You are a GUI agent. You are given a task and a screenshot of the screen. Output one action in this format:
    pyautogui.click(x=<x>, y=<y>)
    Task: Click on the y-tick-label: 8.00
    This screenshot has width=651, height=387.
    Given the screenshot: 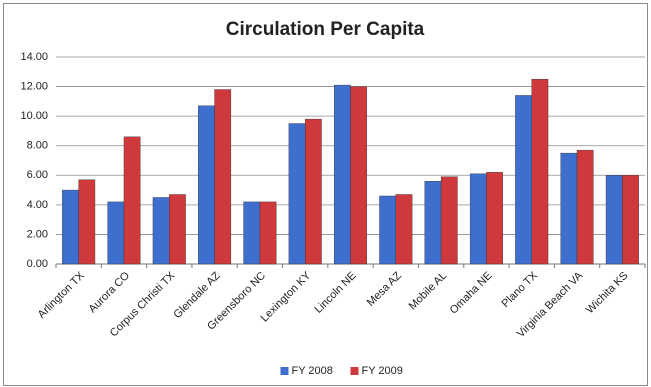 What is the action you would take?
    pyautogui.click(x=37, y=146)
    